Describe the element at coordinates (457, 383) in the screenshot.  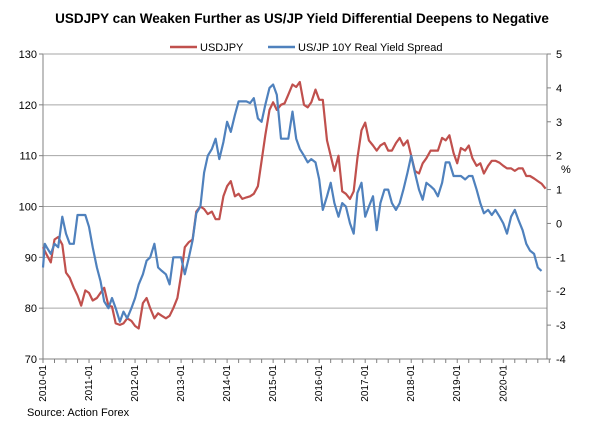
I see `x-tick-label: 2019-01` at that location.